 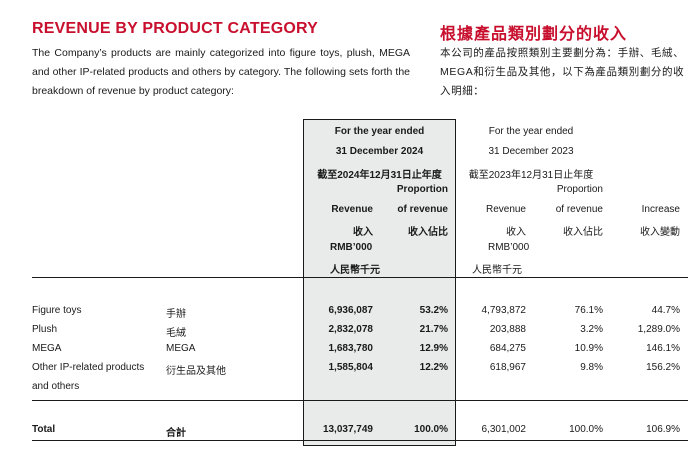 I want to click on header-2023-rmb-zh: 人民幣千元, so click(x=497, y=270).